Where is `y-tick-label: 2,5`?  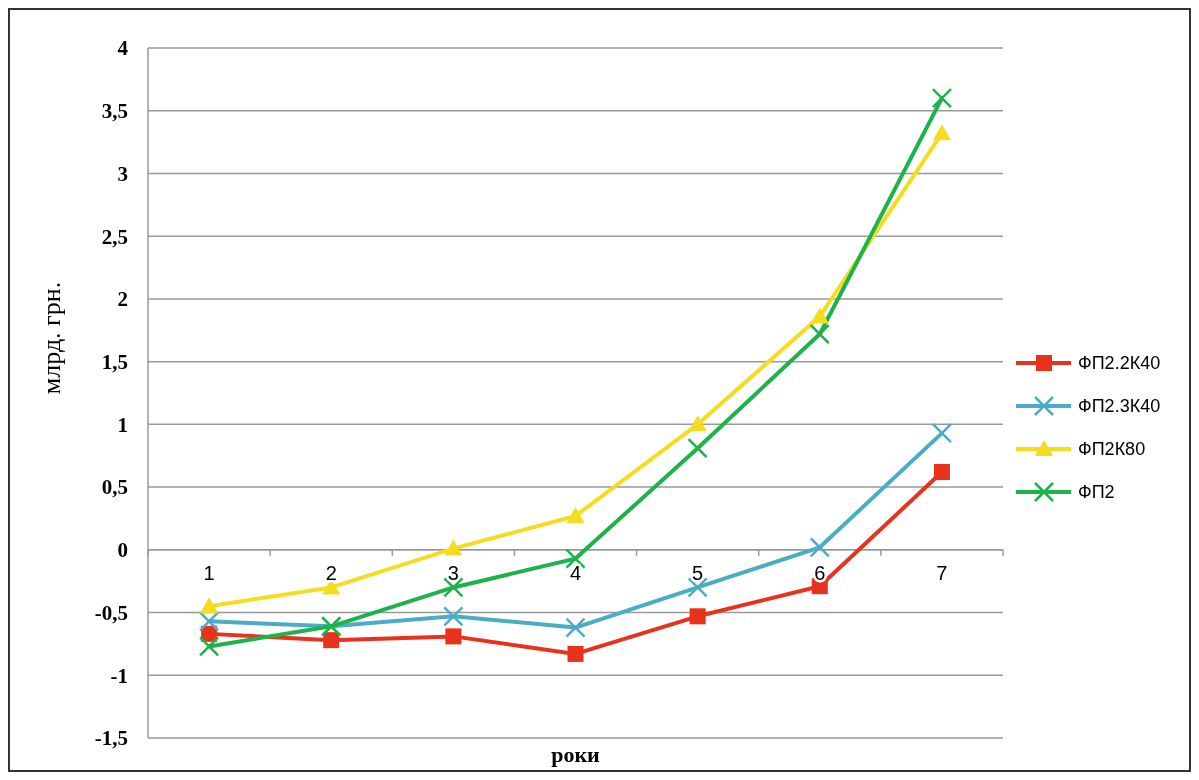 y-tick-label: 2,5 is located at coordinates (114, 236).